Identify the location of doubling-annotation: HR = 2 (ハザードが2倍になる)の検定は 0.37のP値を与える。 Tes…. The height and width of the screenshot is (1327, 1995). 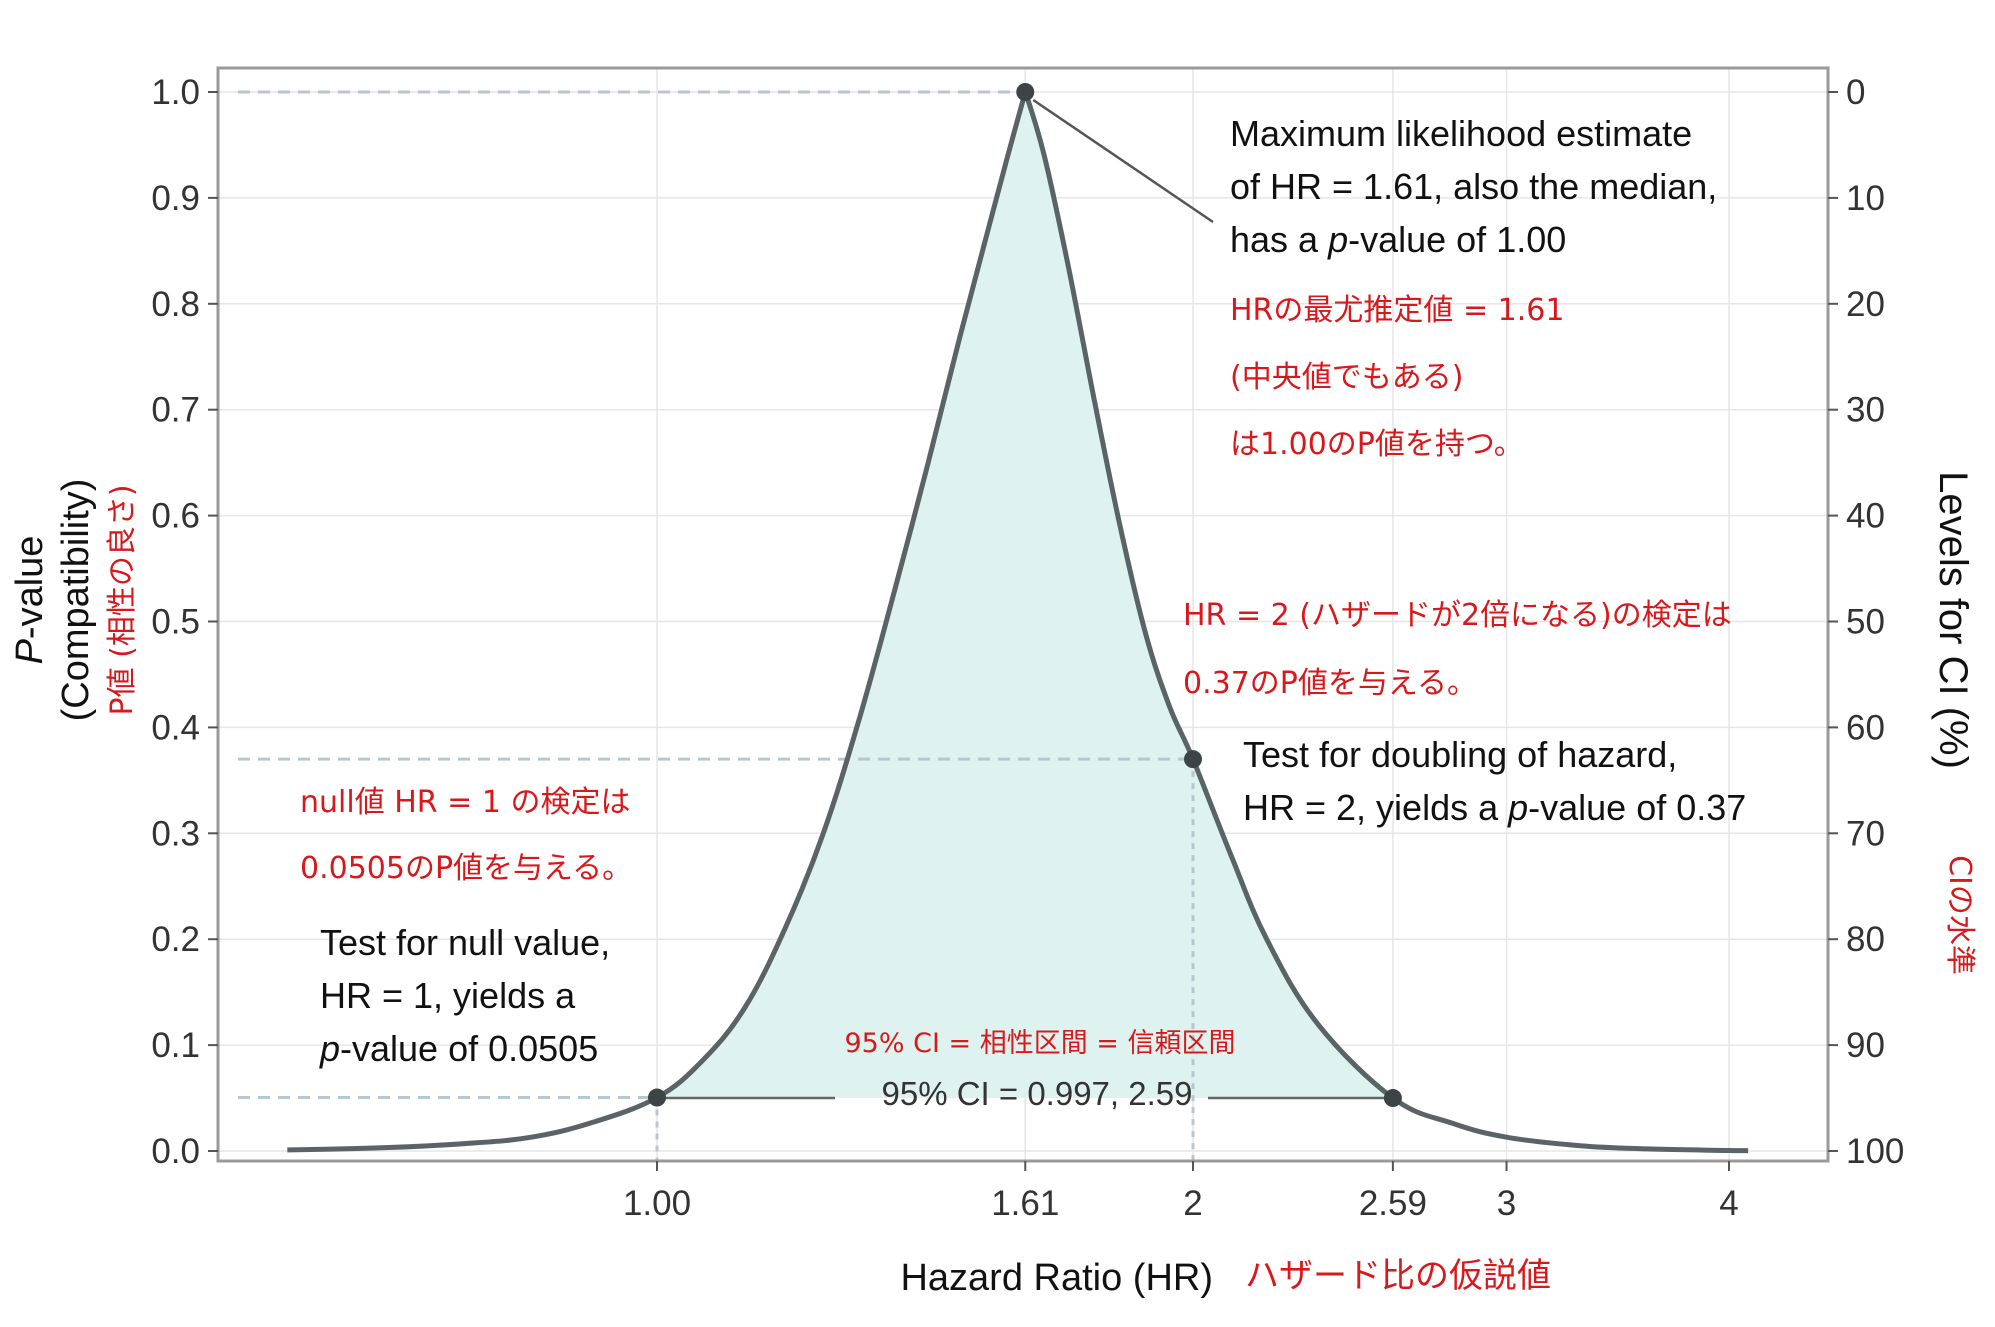
(1464, 713).